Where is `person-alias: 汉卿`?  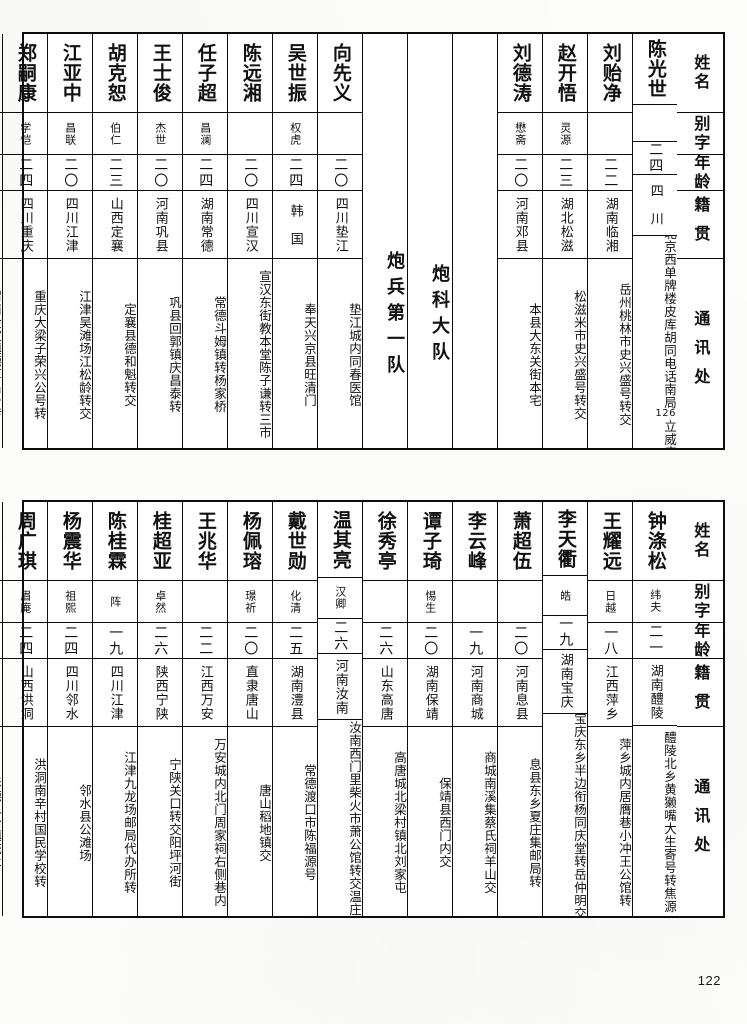
person-alias: 汉卿 is located at coordinates (340, 597).